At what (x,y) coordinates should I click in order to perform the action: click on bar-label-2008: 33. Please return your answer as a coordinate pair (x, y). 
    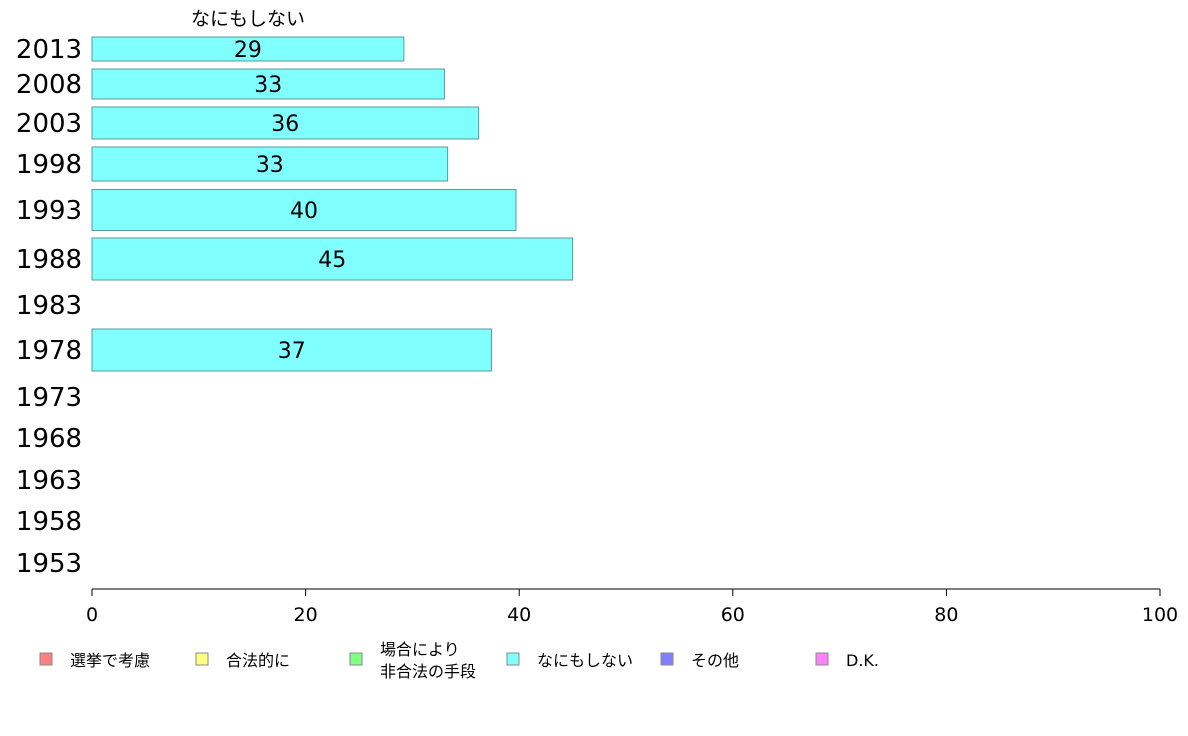
    Looking at the image, I should click on (268, 85).